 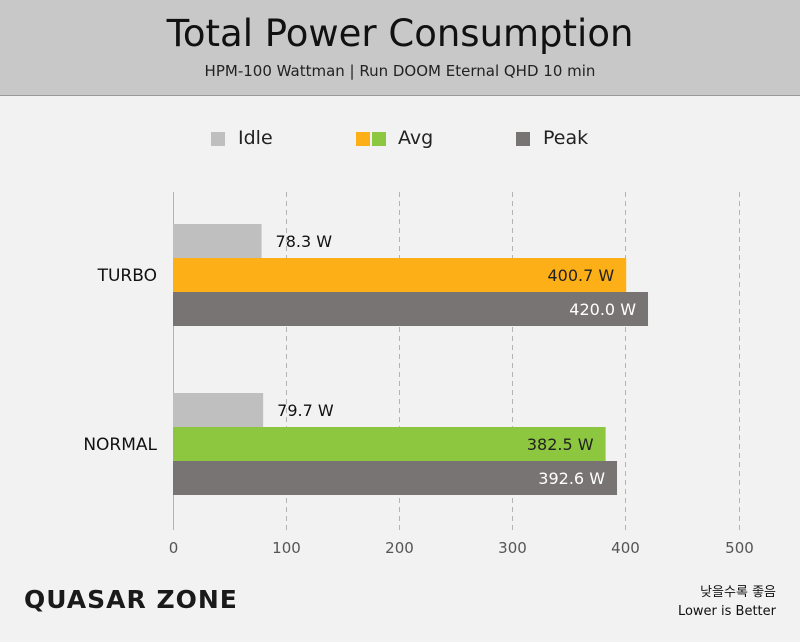 I want to click on bar-normal-idle, so click(x=218, y=410).